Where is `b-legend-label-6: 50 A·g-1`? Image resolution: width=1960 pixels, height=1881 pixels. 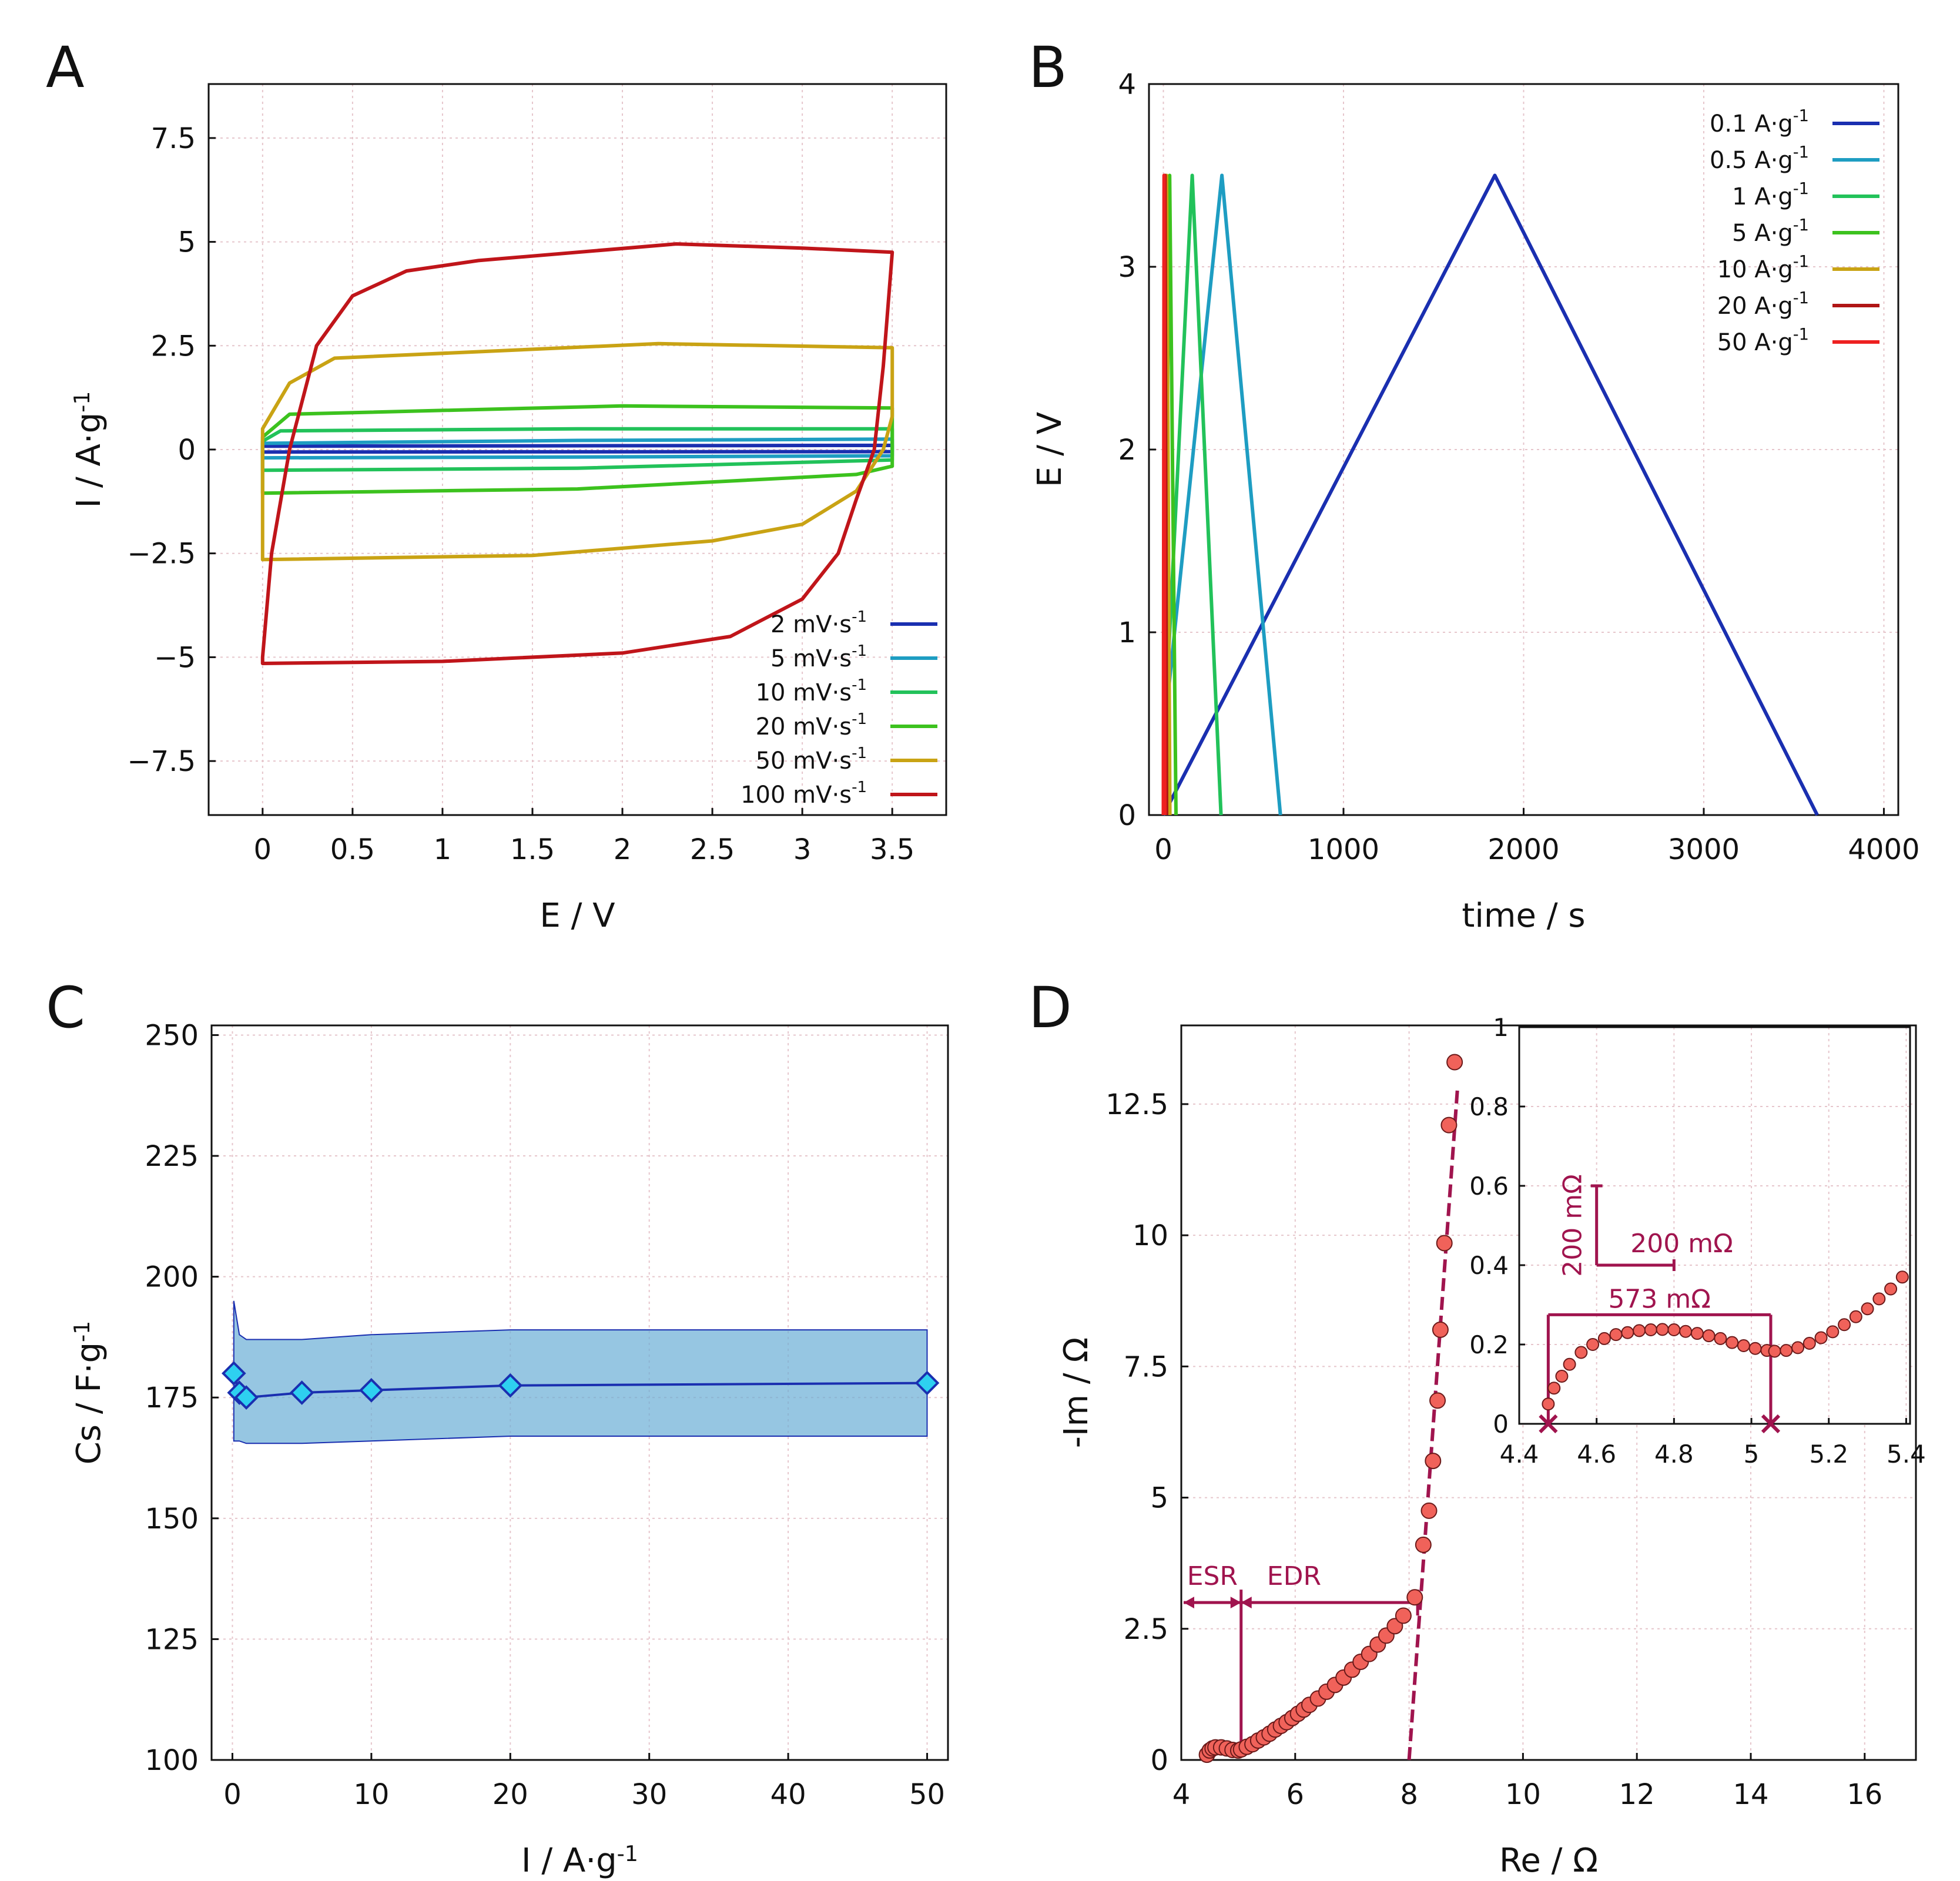 b-legend-label-6: 50 A·g-1 is located at coordinates (1763, 341).